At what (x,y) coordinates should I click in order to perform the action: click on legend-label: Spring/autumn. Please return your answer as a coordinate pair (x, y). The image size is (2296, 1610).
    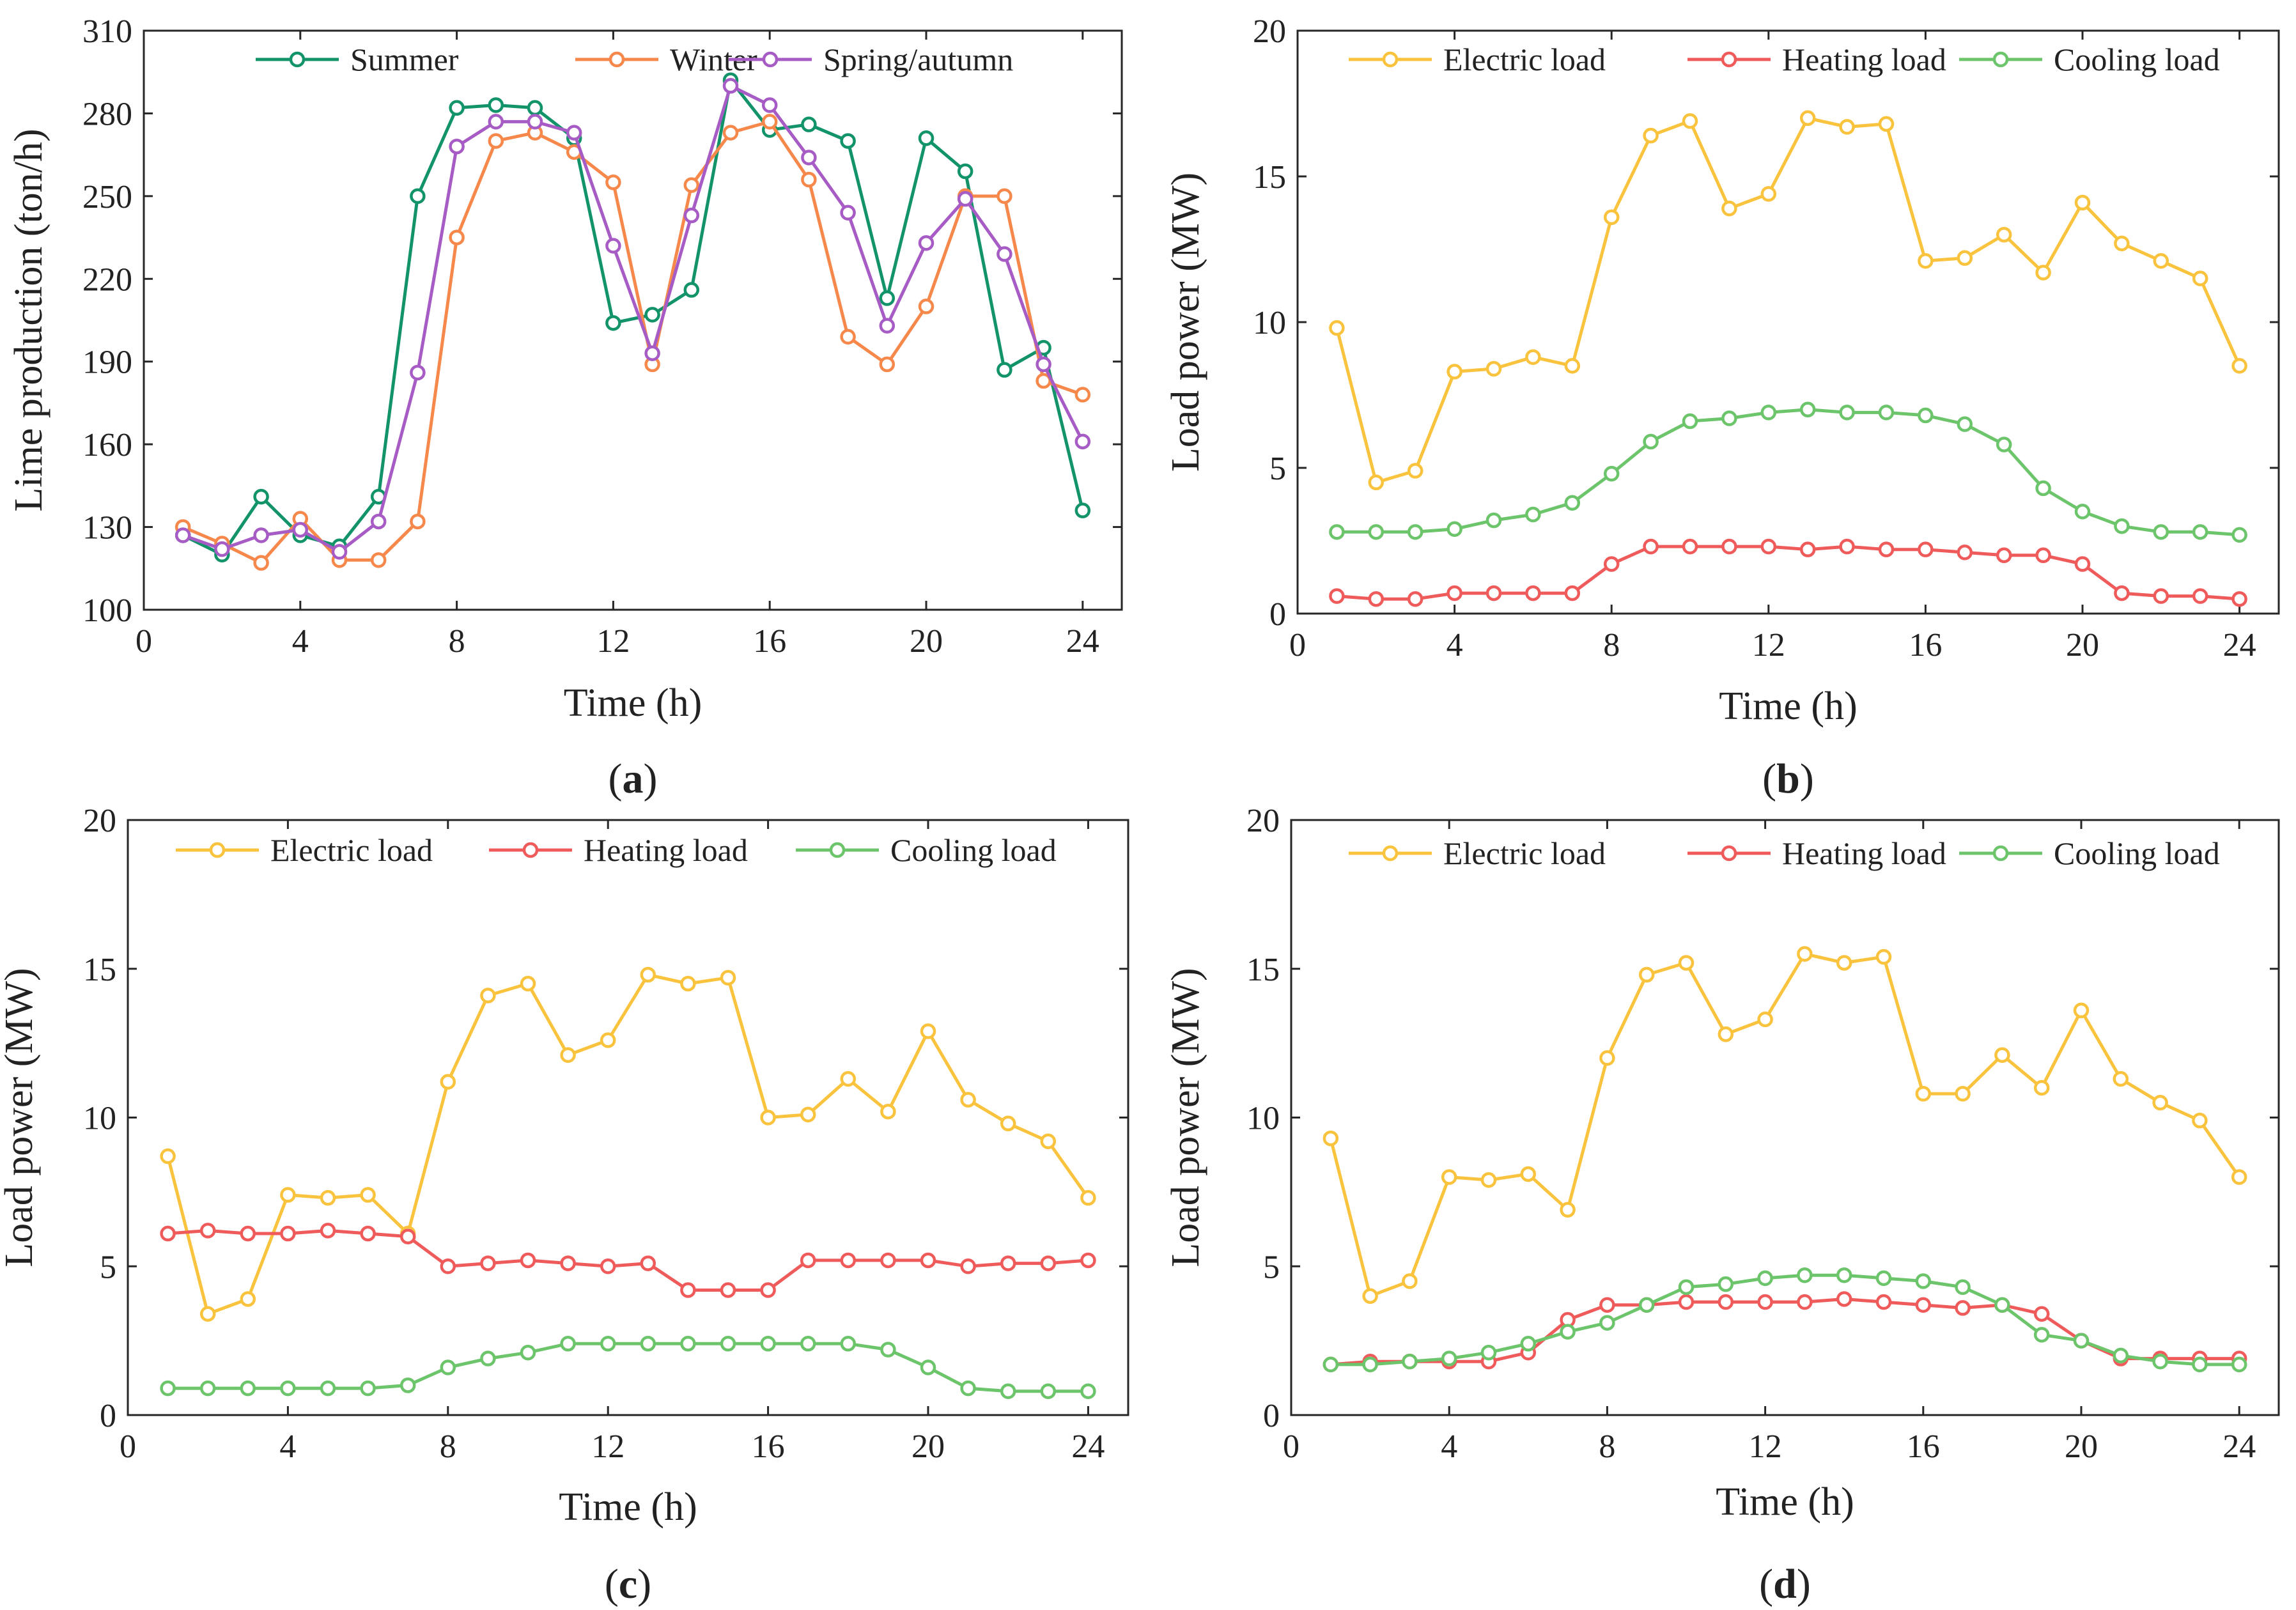
    Looking at the image, I should click on (918, 59).